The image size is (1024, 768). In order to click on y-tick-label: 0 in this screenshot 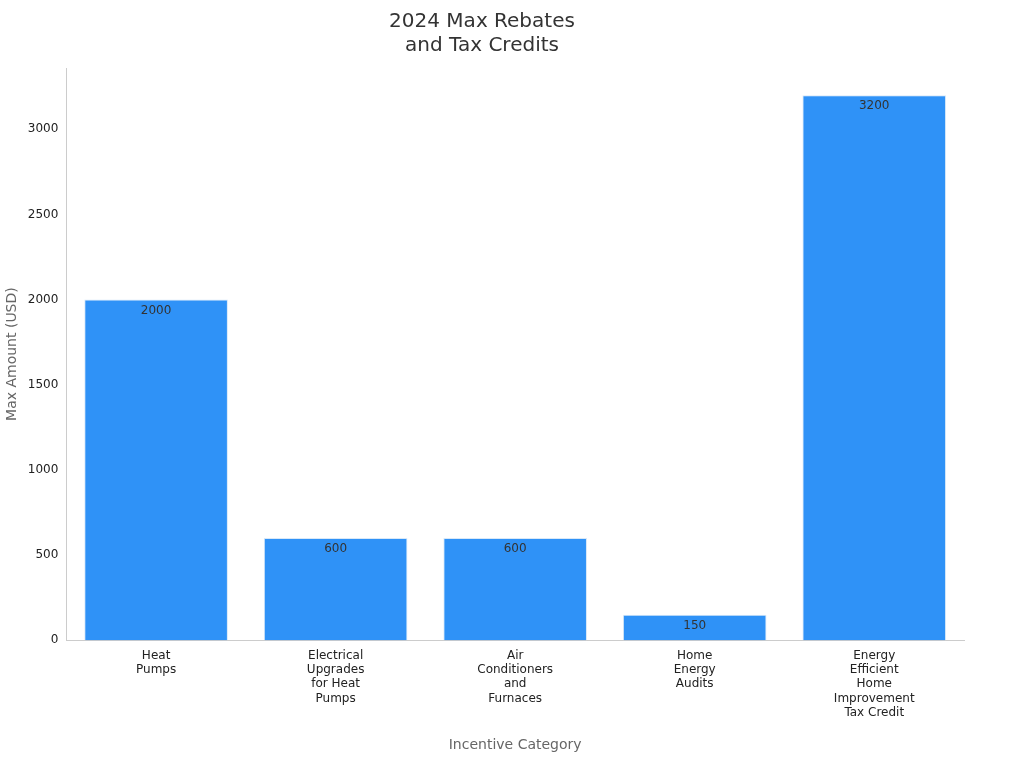, I will do `click(54, 639)`.